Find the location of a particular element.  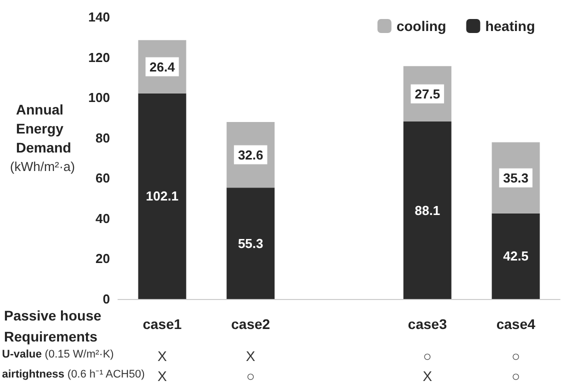

data-label: 32.6 is located at coordinates (251, 154).